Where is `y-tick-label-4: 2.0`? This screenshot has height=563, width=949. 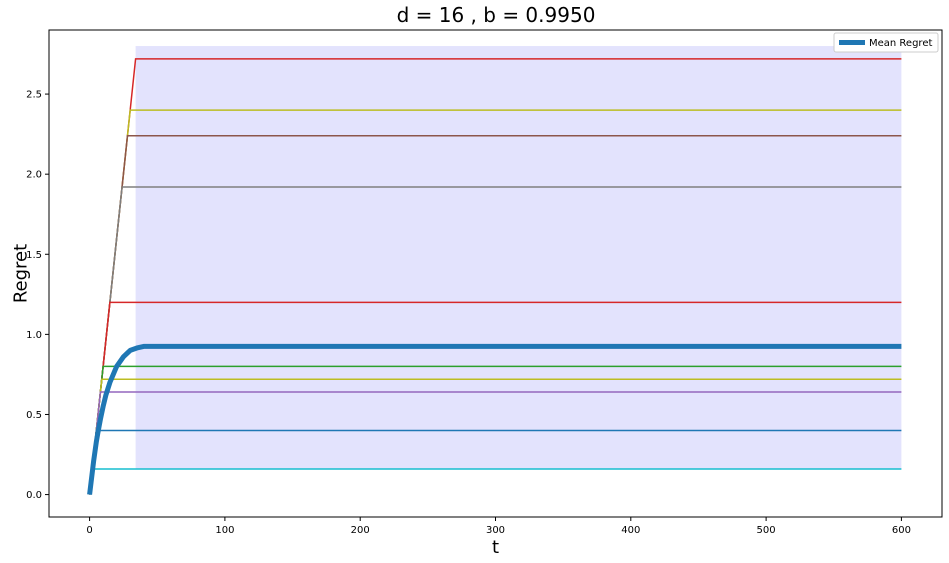
y-tick-label-4: 2.0 is located at coordinates (34, 175).